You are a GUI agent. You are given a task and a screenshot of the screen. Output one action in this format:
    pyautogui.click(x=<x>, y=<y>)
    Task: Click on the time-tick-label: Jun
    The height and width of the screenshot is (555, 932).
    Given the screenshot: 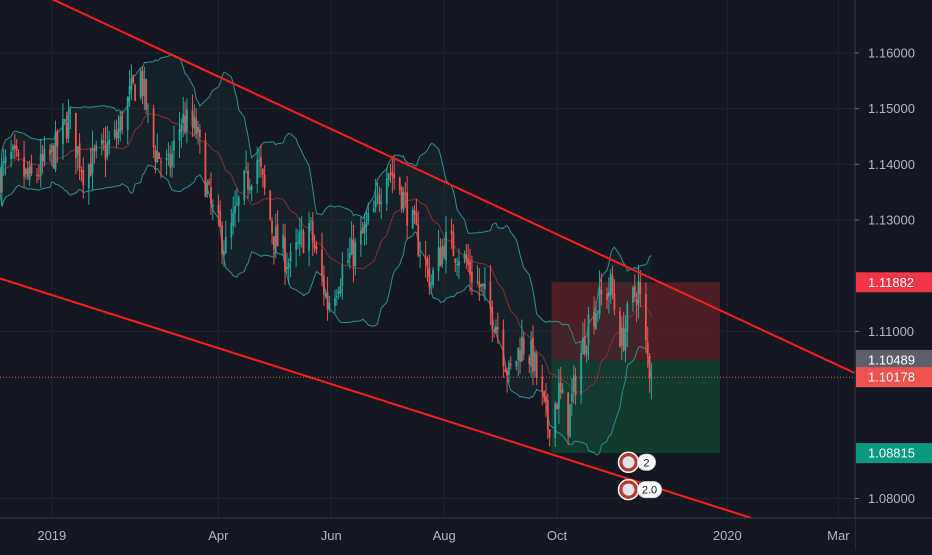 What is the action you would take?
    pyautogui.click(x=331, y=535)
    